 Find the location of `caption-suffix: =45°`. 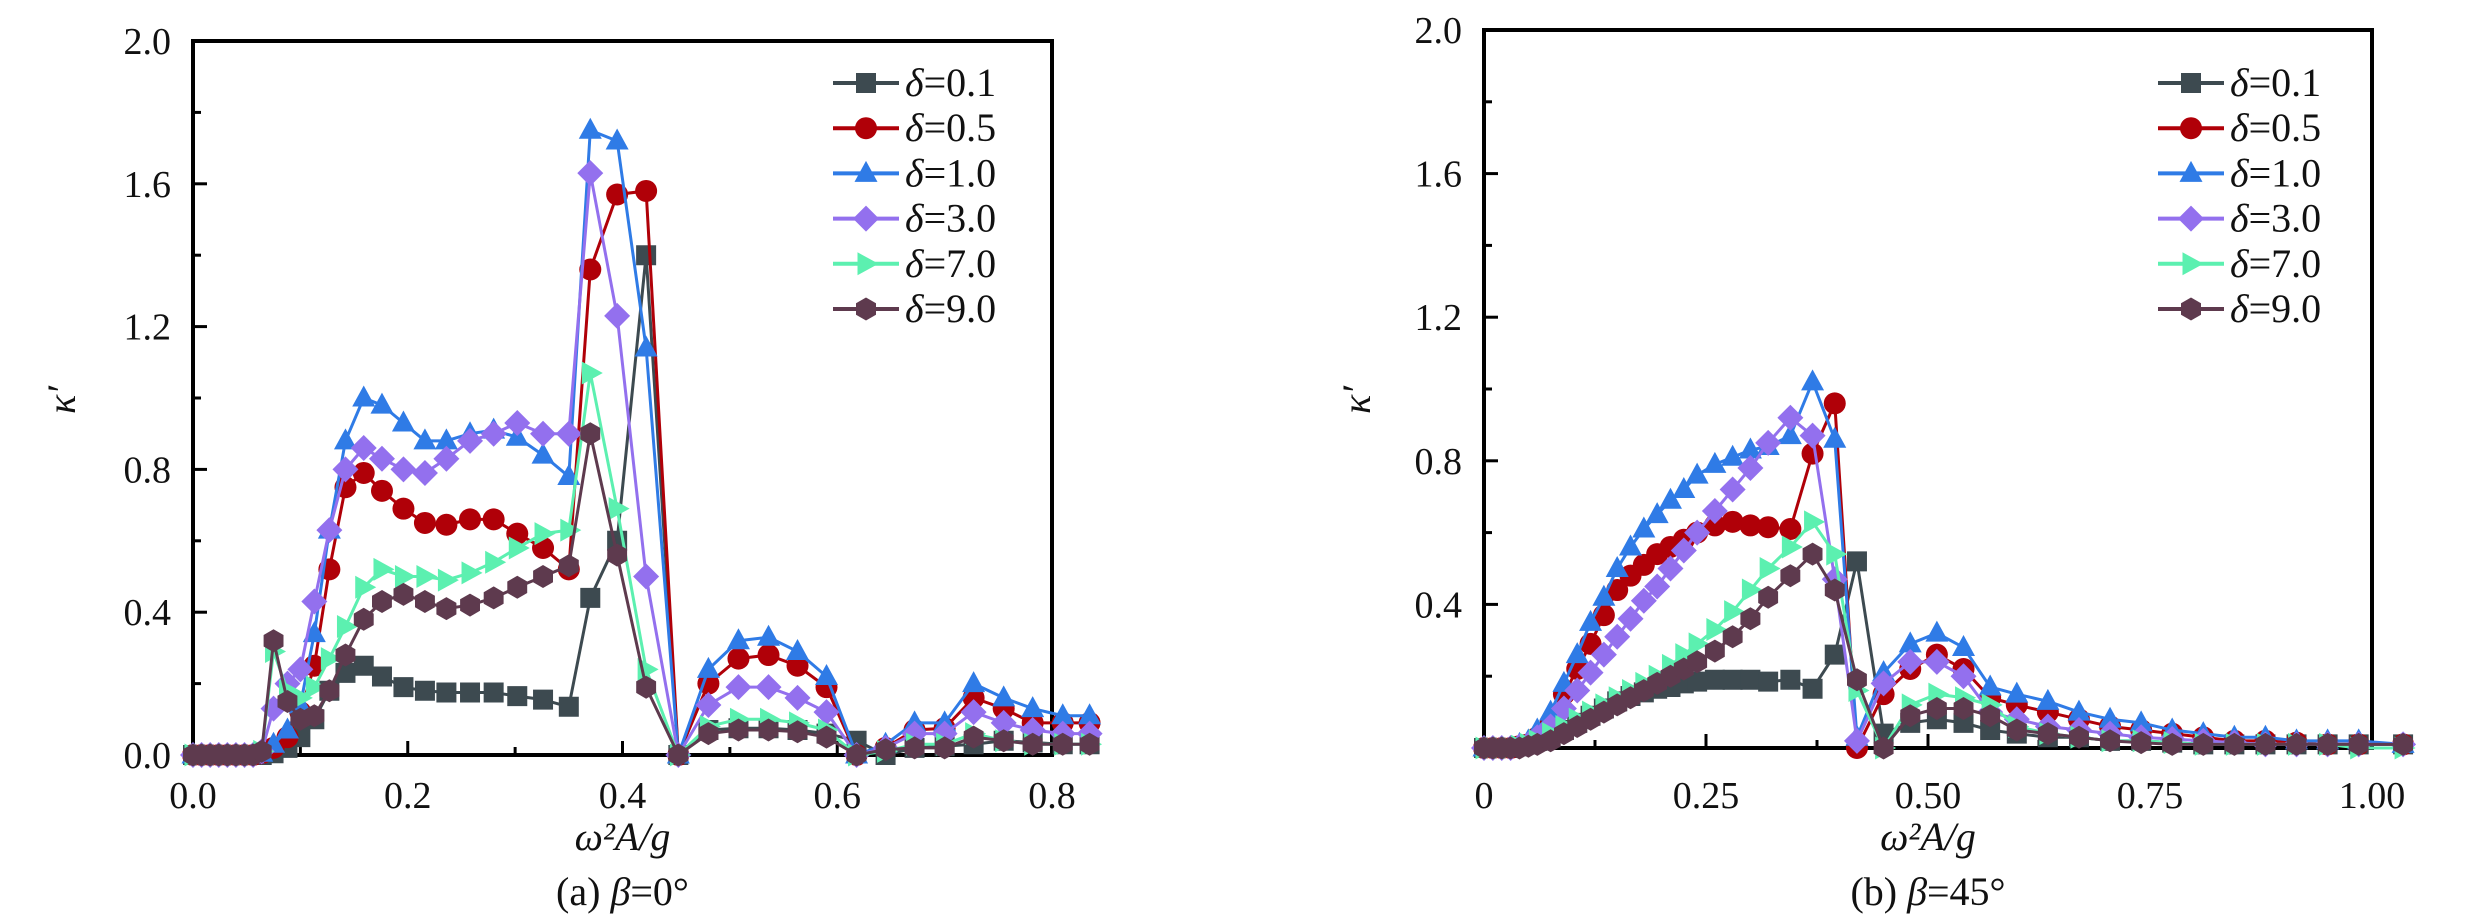

caption-suffix: =45° is located at coordinates (1966, 891).